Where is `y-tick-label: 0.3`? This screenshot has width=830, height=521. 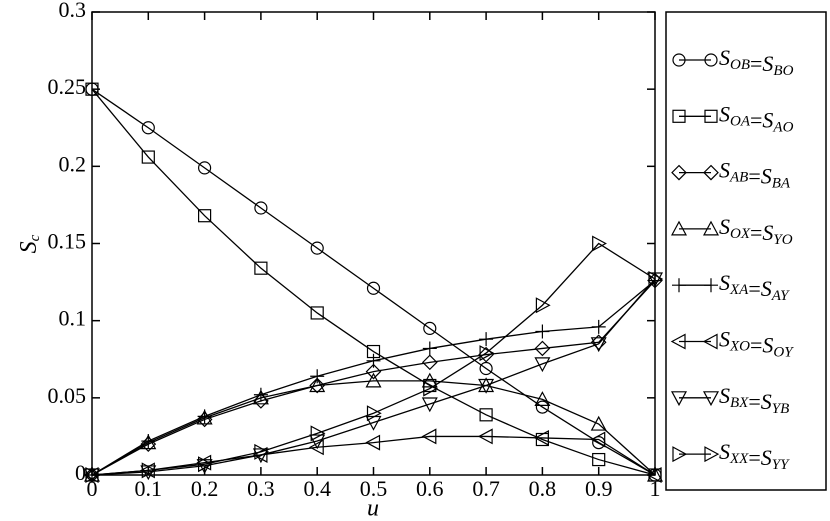 y-tick-label: 0.3 is located at coordinates (73, 11).